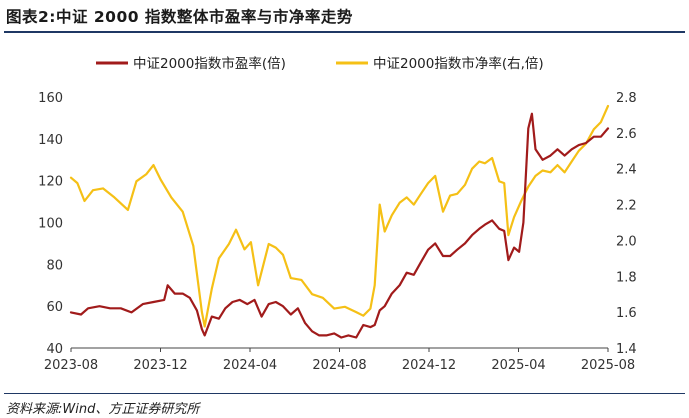 The height and width of the screenshot is (418, 689). Describe the element at coordinates (626, 349) in the screenshot. I see `y-right-tick-label: 1.4` at that location.